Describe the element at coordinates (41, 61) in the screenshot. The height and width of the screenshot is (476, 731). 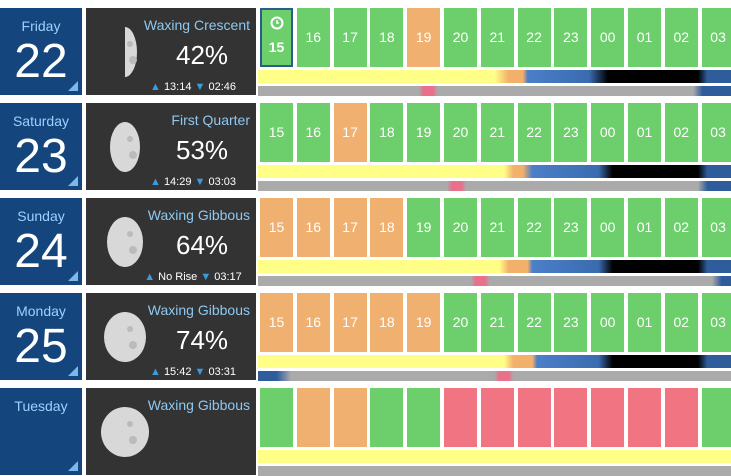
I see `date: 22` at that location.